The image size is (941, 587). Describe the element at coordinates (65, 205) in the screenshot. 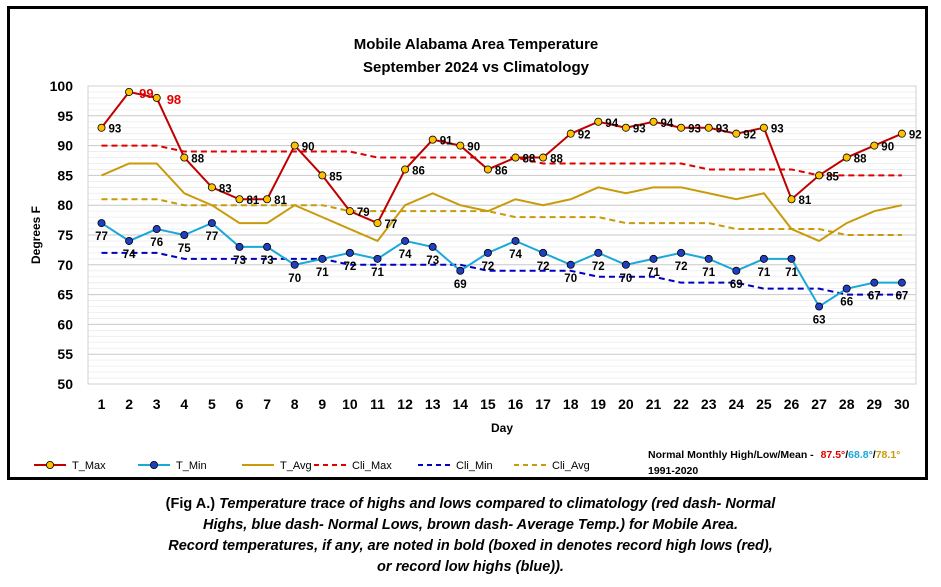

I see `y-tick-label: 80` at that location.